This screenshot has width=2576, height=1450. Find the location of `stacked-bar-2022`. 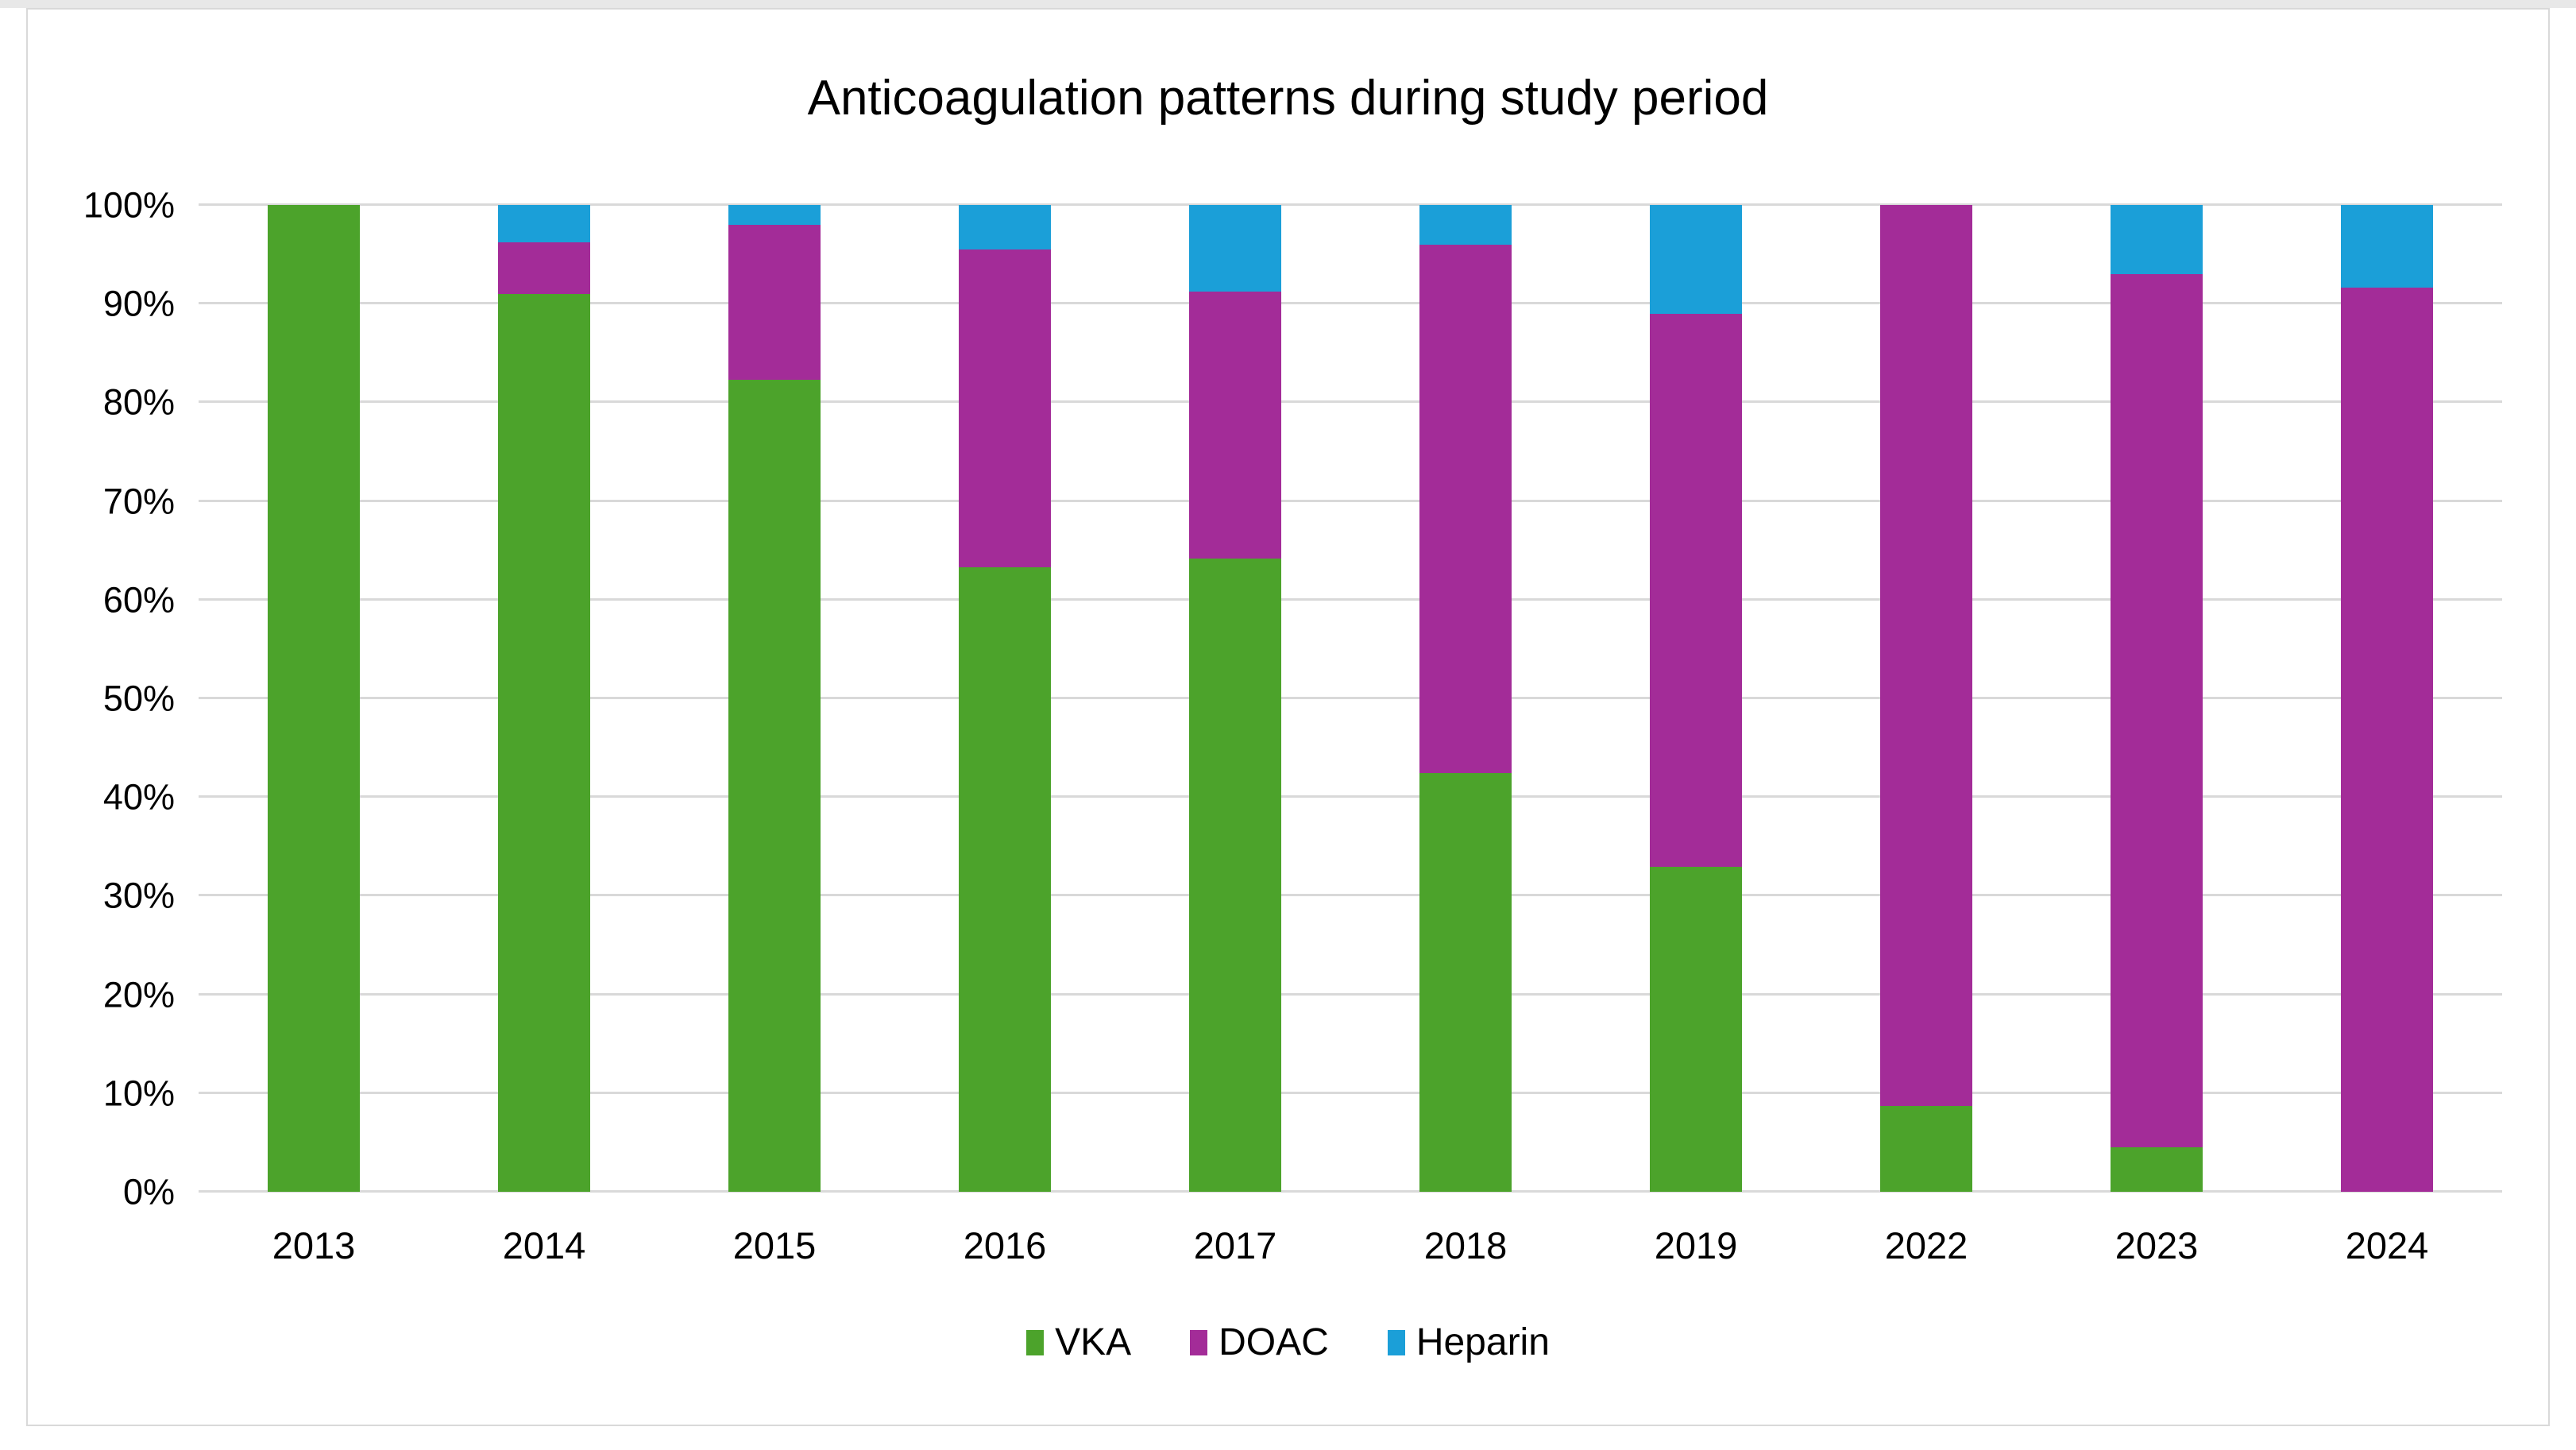

stacked-bar-2022 is located at coordinates (1926, 698).